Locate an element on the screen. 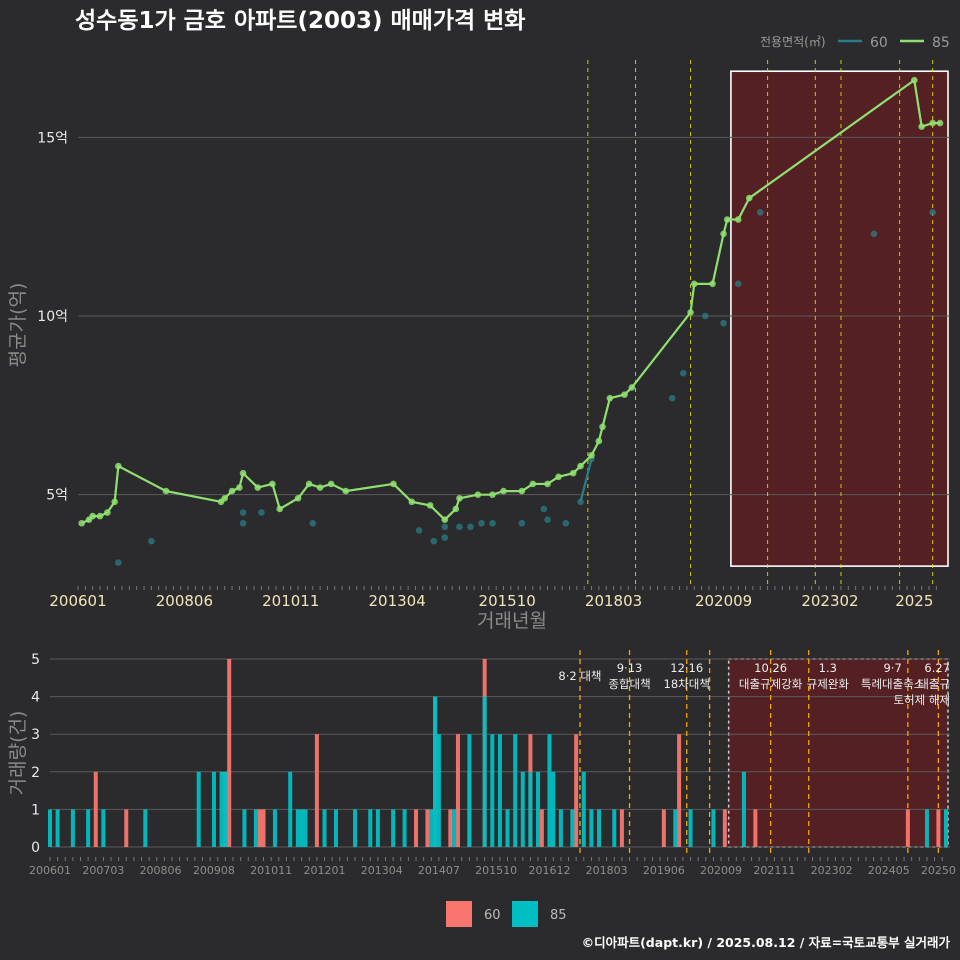 This screenshot has width=960, height=960. y-tick-label: 5 is located at coordinates (35, 660).